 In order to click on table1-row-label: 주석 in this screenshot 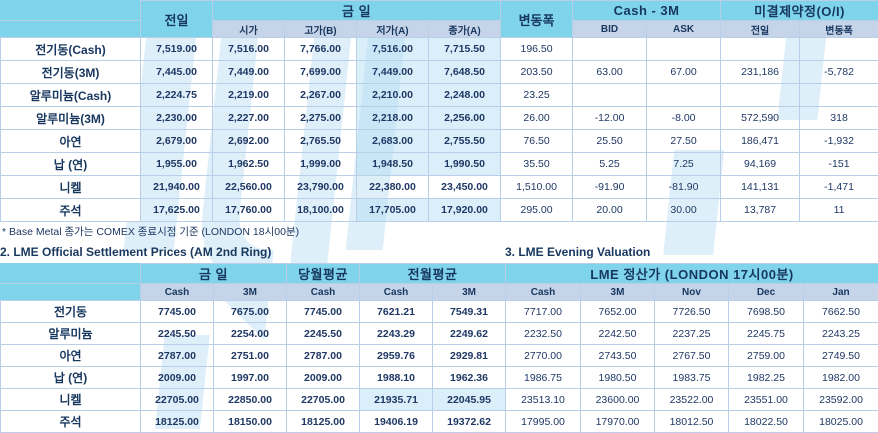, I will do `click(71, 210)`.